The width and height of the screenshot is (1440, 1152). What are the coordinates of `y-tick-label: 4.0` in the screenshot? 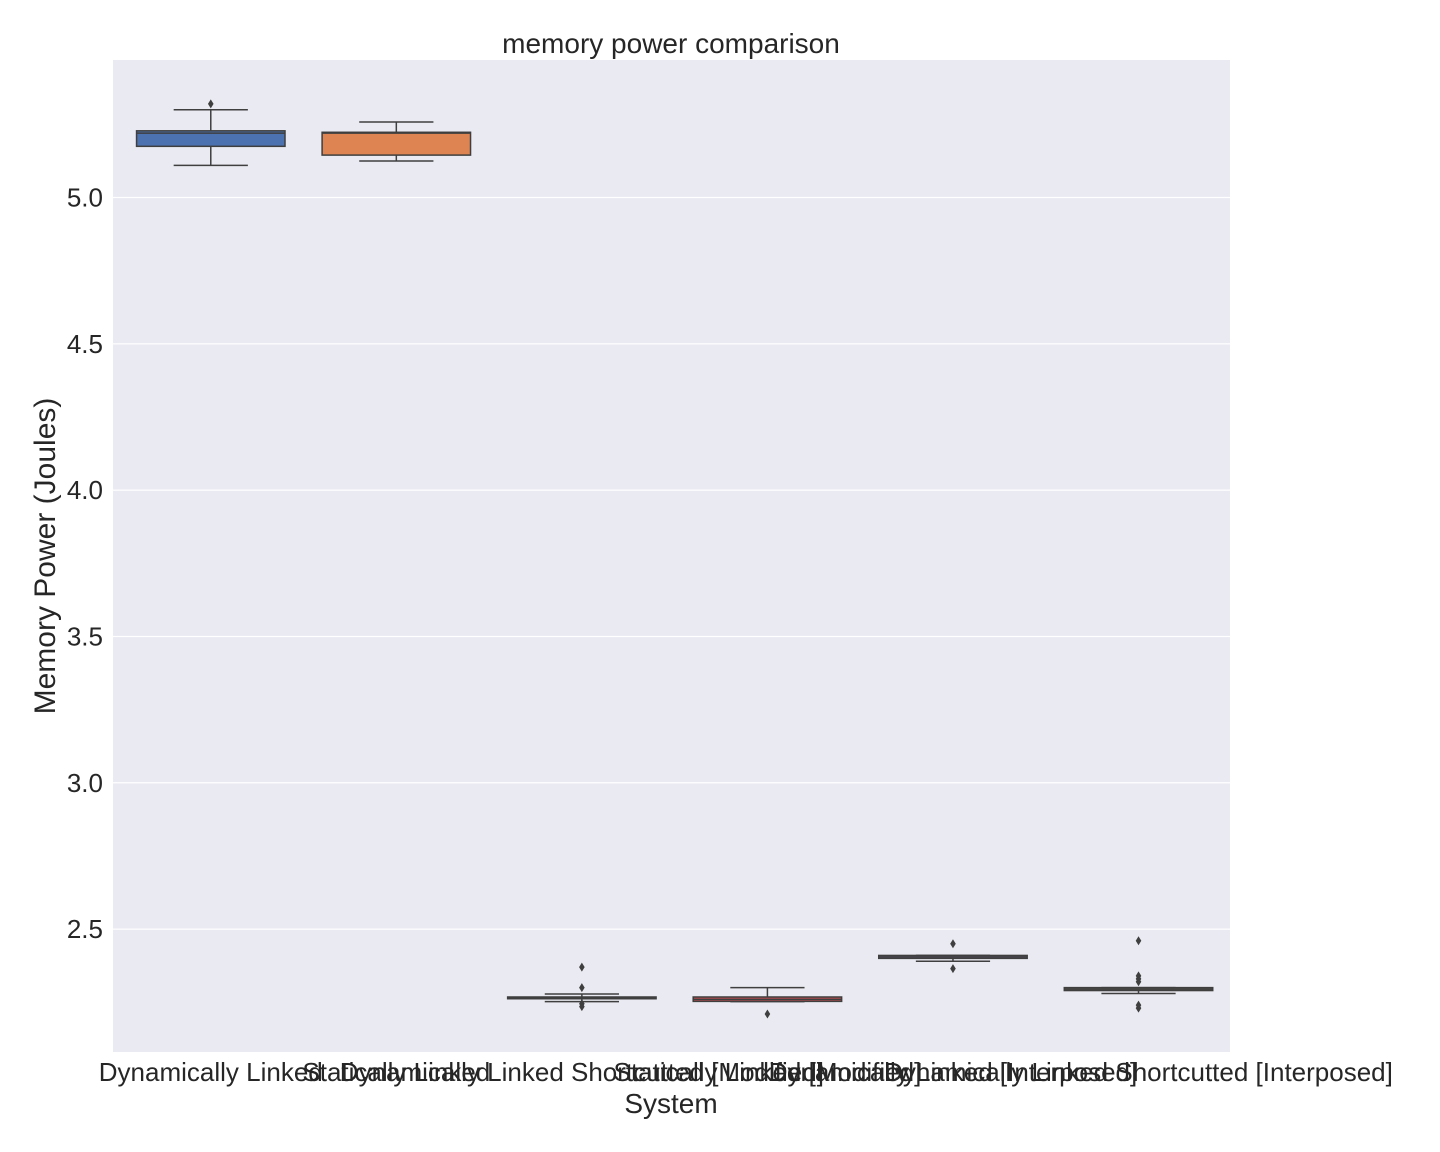 It's located at (85, 490).